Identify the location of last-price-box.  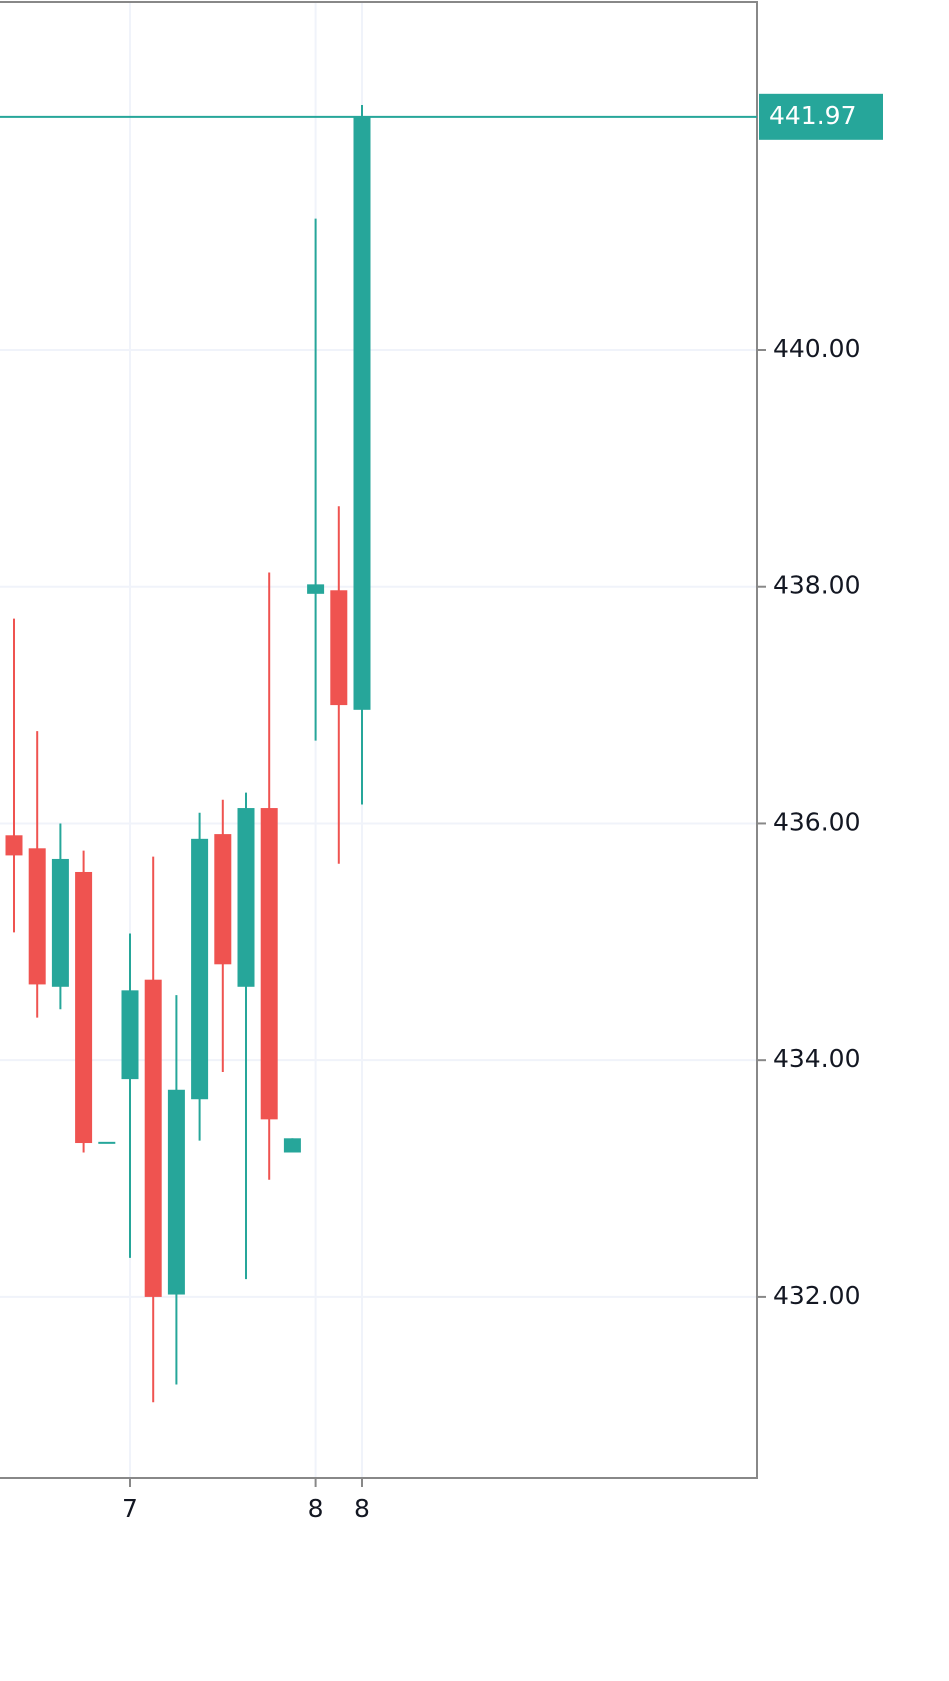
(821, 116).